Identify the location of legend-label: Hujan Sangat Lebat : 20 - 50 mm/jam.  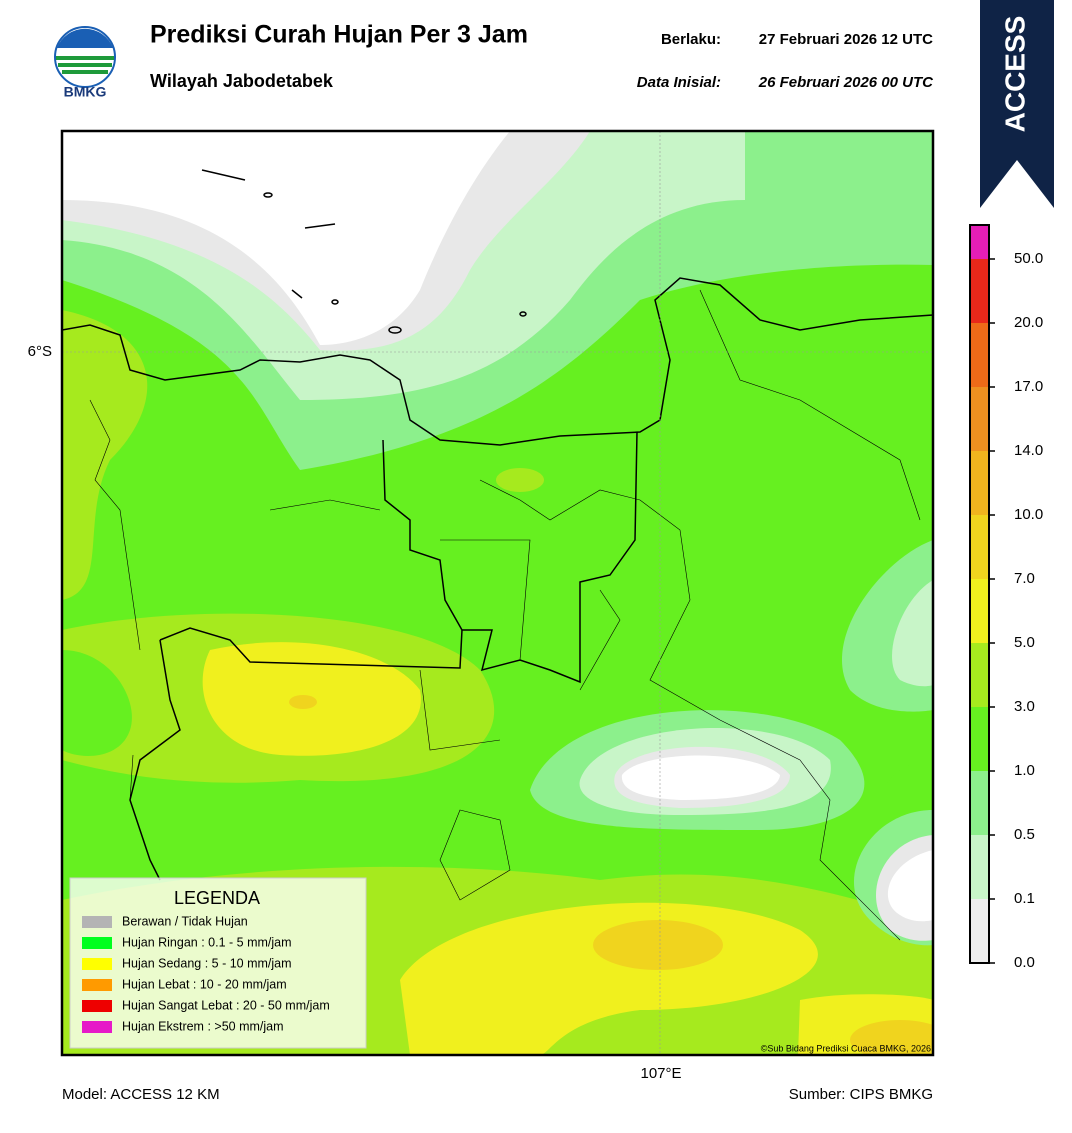
(226, 1005).